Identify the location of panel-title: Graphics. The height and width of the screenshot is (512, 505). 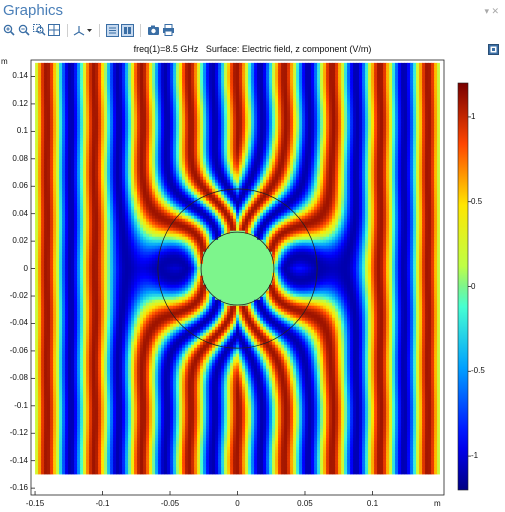
(33, 10).